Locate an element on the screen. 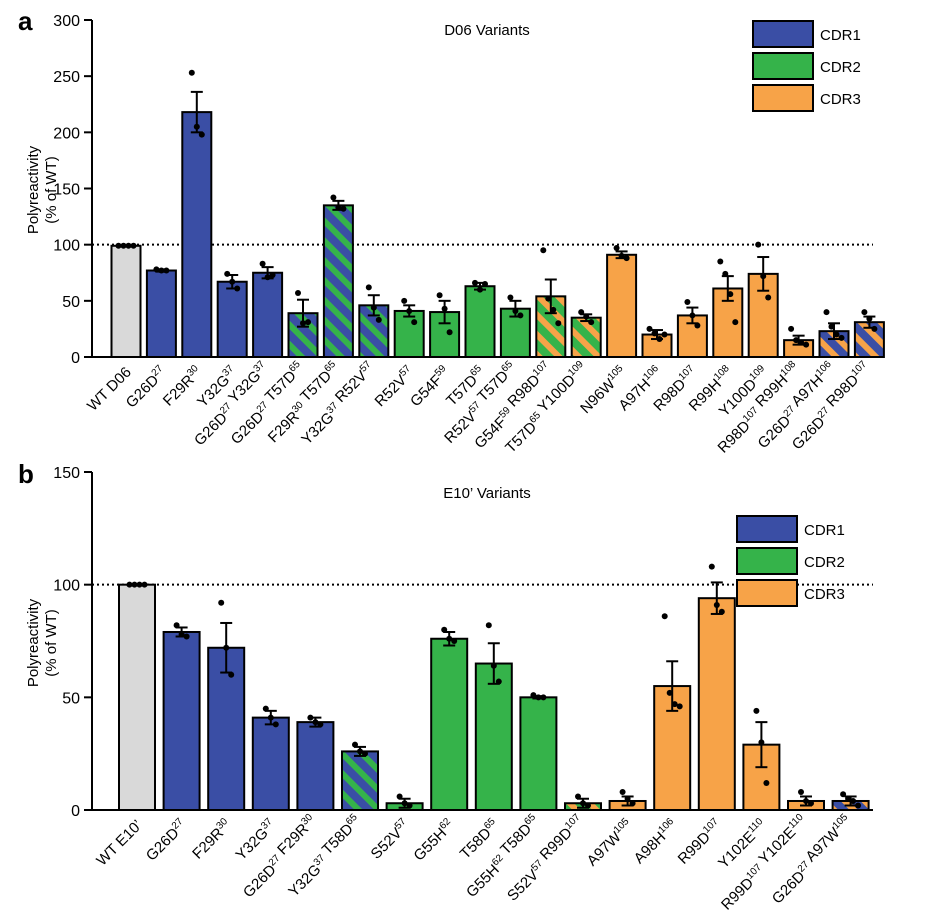 This screenshot has width=951, height=920. x-tick-label: Y32G37 T58D65 is located at coordinates (324, 856).